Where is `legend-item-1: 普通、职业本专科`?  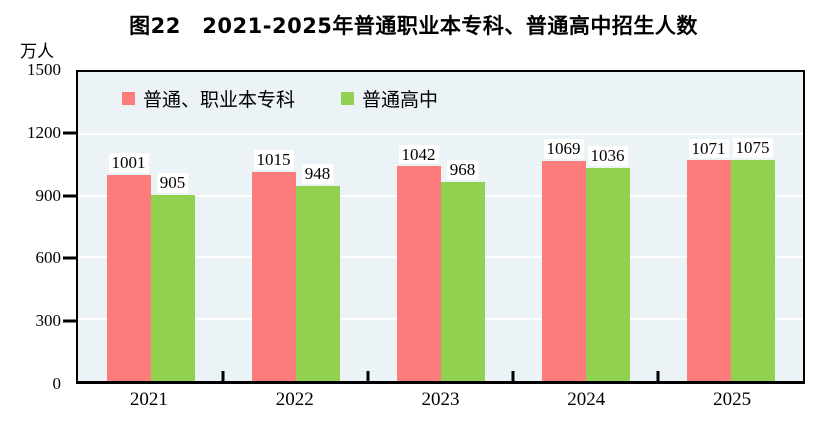 legend-item-1: 普通、职业本专科 is located at coordinates (208, 98).